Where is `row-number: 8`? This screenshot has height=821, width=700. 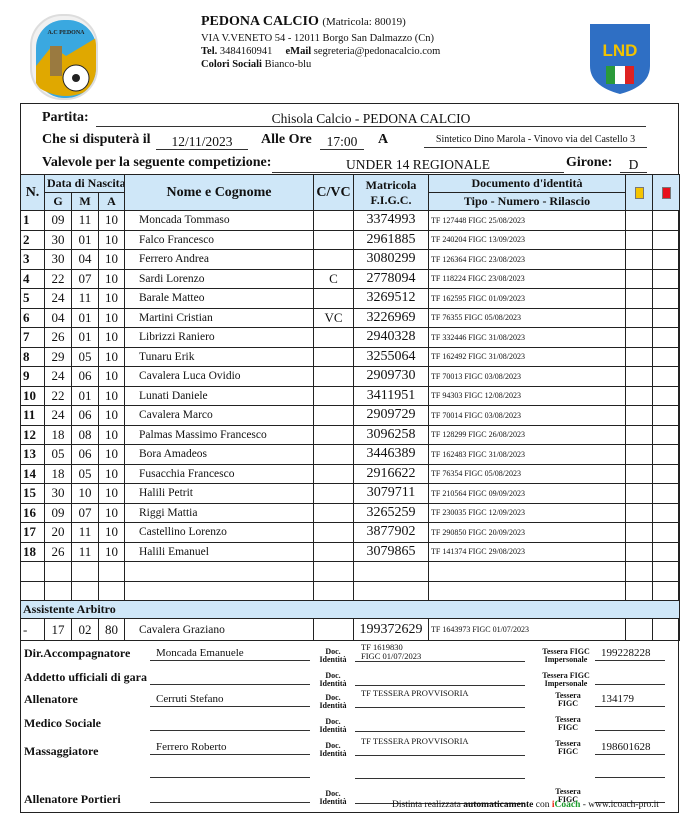 row-number: 8 is located at coordinates (32, 356).